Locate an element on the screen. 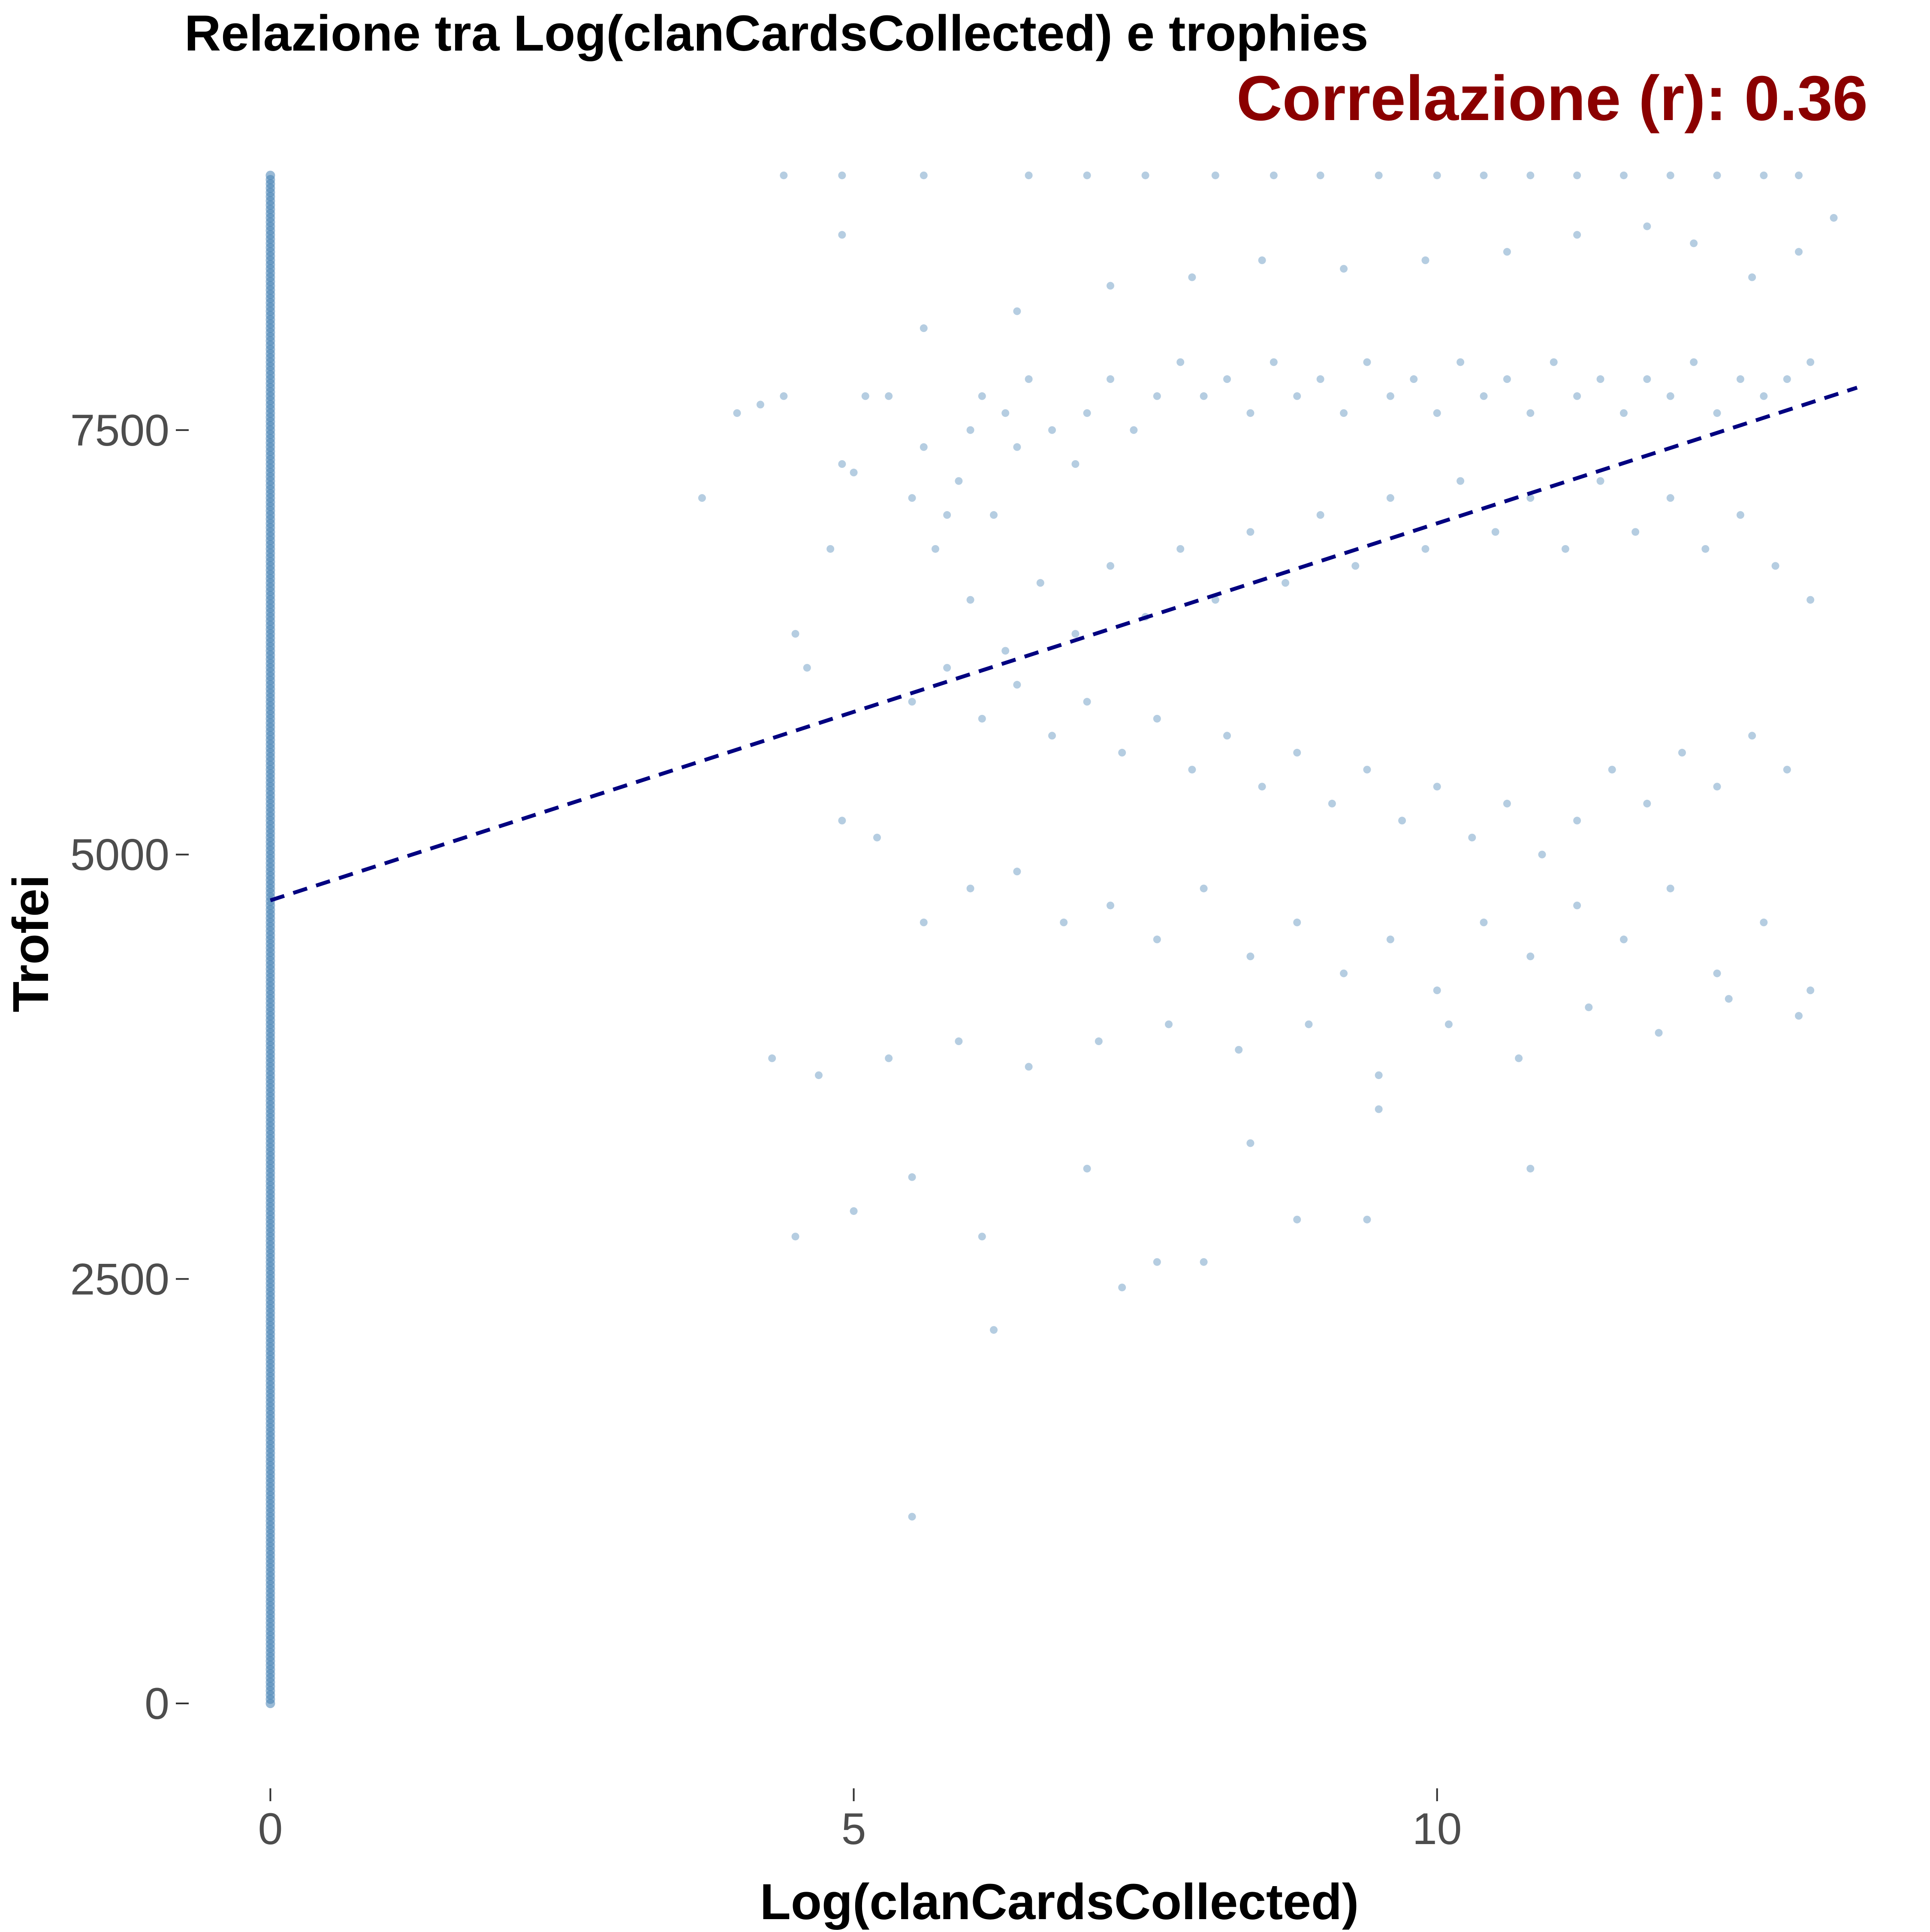 Image resolution: width=1930 pixels, height=1932 pixels. y-tick-label: 5000 is located at coordinates (119, 855).